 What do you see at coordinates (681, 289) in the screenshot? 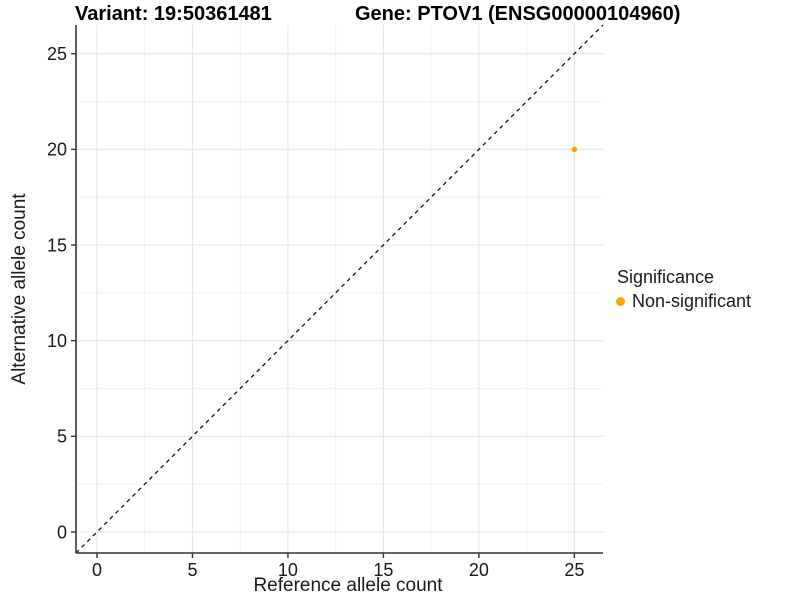
I see `legend: Significance Non-significant` at bounding box center [681, 289].